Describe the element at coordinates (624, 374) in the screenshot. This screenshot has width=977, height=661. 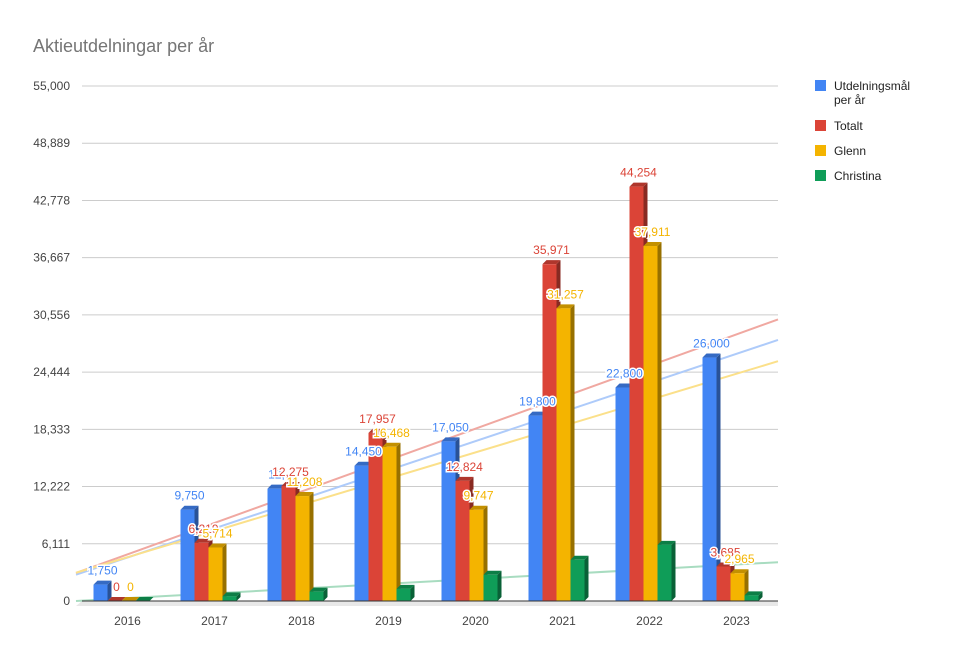
I see `data-label: 22,800` at that location.